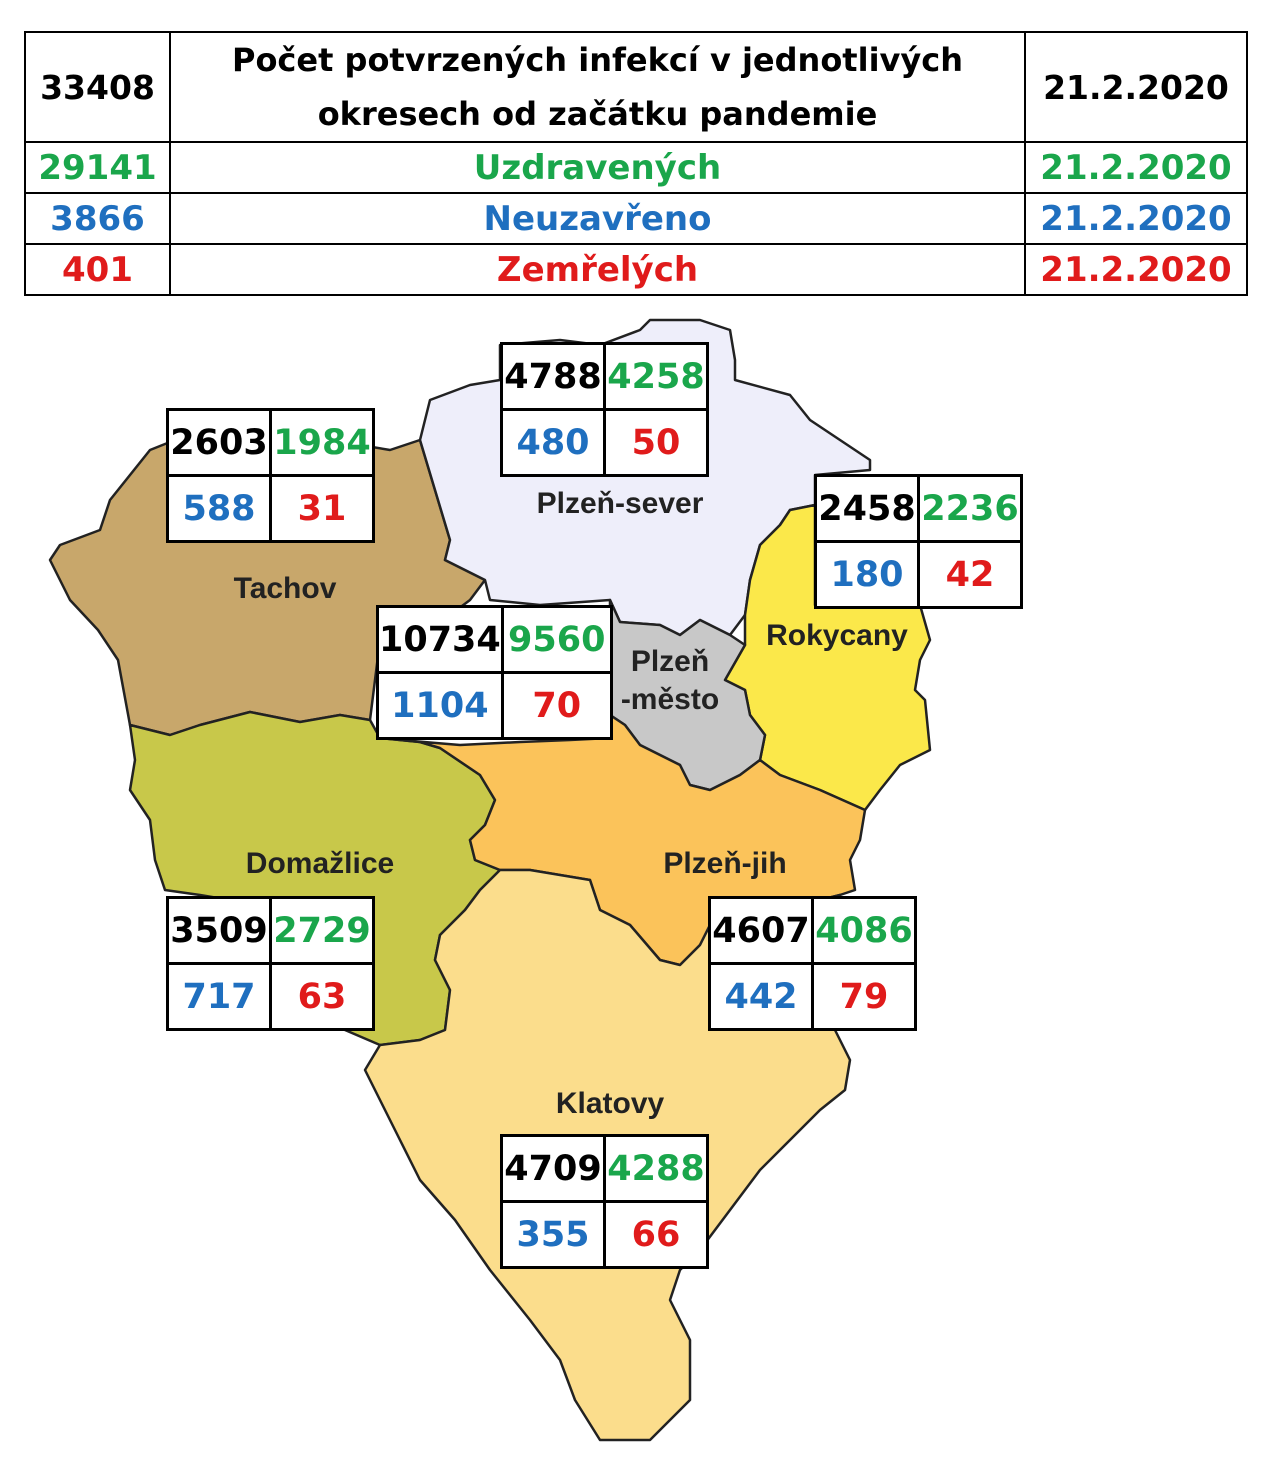  Describe the element at coordinates (725, 863) in the screenshot. I see `label-plzen-jih: Plzeň-jih` at that location.